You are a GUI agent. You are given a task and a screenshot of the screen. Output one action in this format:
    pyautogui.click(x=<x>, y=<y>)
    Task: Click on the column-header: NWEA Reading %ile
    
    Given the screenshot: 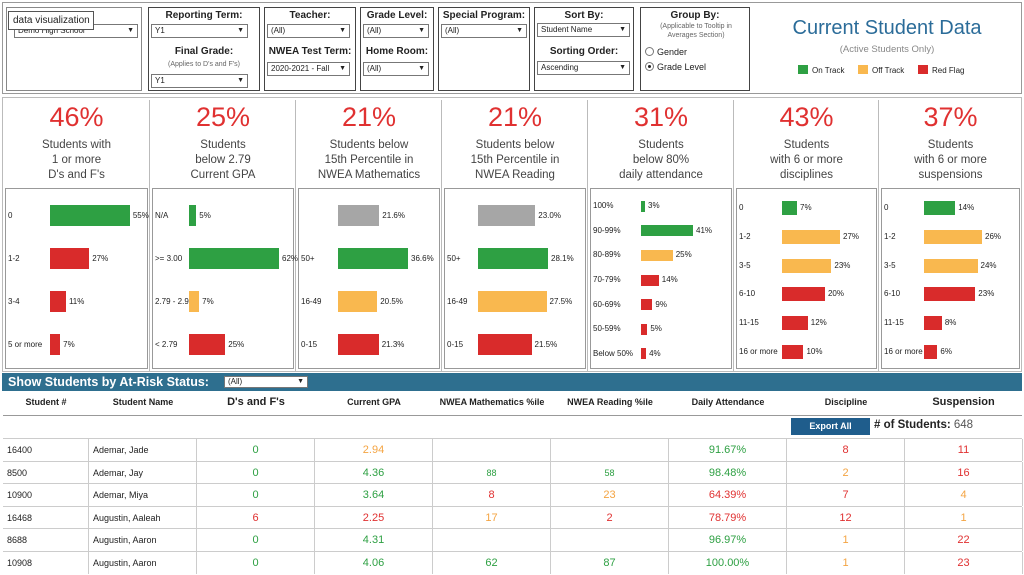 What is the action you would take?
    pyautogui.click(x=610, y=402)
    